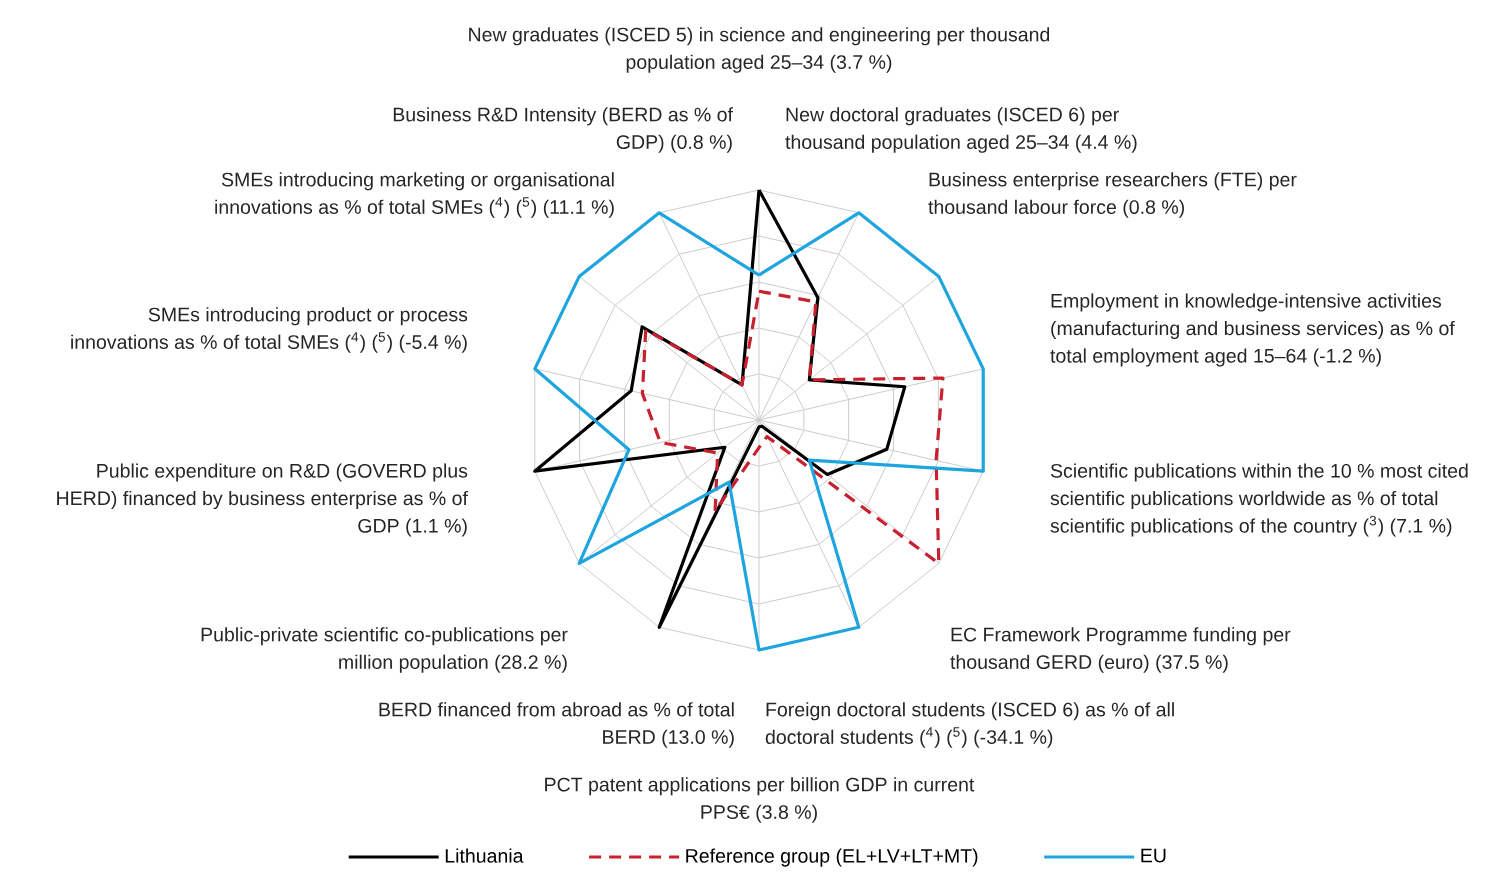  I want to click on spoke-label: SMEs introducing product or process innovations as % of total SMEs ($^{4}$) ($^{5}$) (-5.4 %), so click(269, 330).